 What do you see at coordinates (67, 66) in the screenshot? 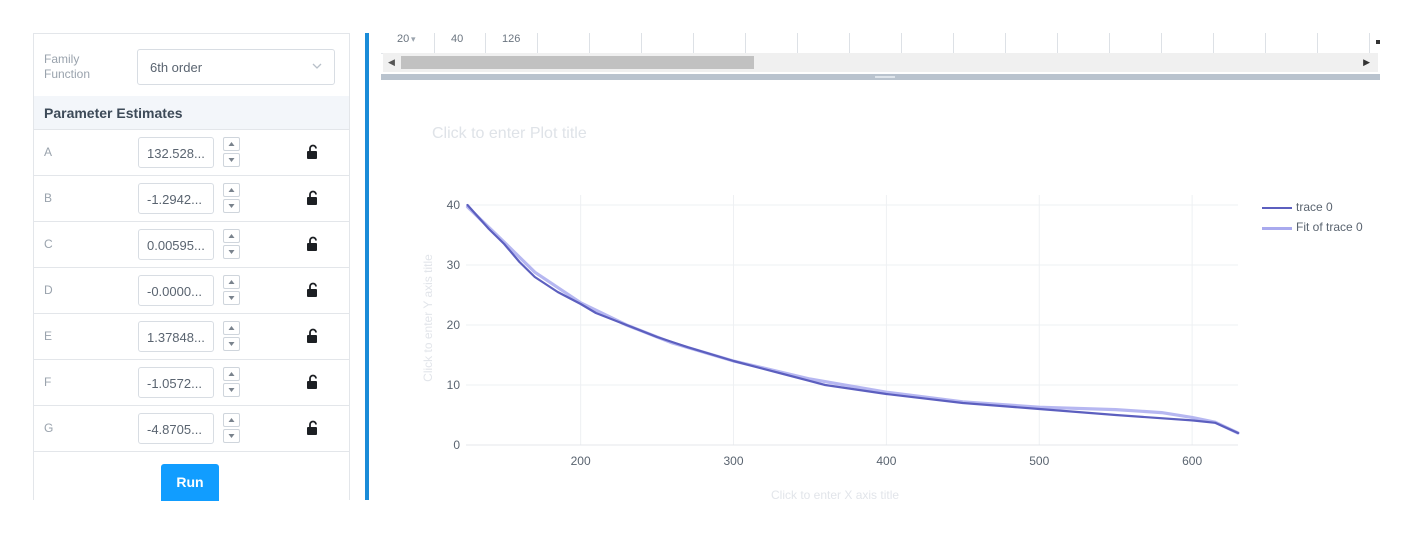
I see `family-function-label: Family Function` at bounding box center [67, 66].